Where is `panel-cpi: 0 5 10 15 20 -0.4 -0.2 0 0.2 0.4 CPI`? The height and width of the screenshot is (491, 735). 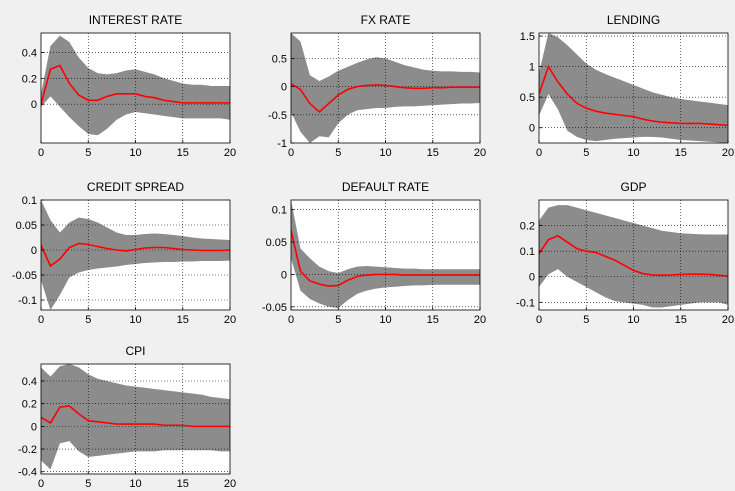 panel-cpi: 0 5 10 15 20 -0.4 -0.2 0 0.2 0.4 CPI is located at coordinates (127, 417).